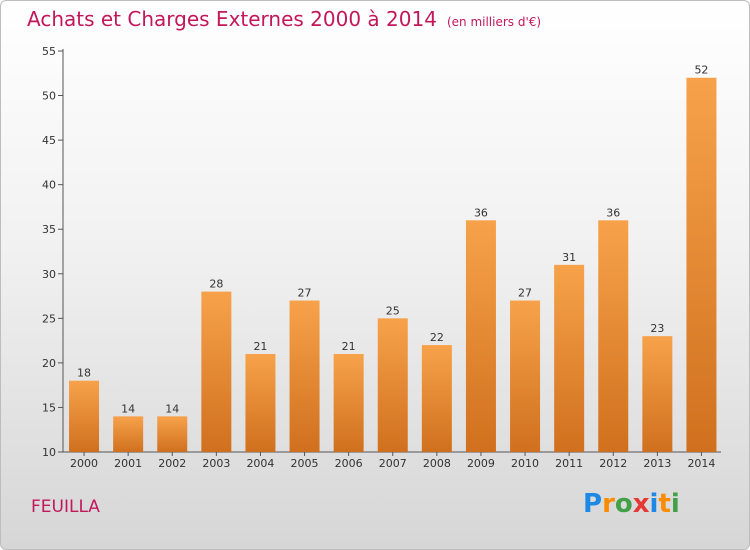  Describe the element at coordinates (216, 463) in the screenshot. I see `x-tick-label: 2003` at that location.